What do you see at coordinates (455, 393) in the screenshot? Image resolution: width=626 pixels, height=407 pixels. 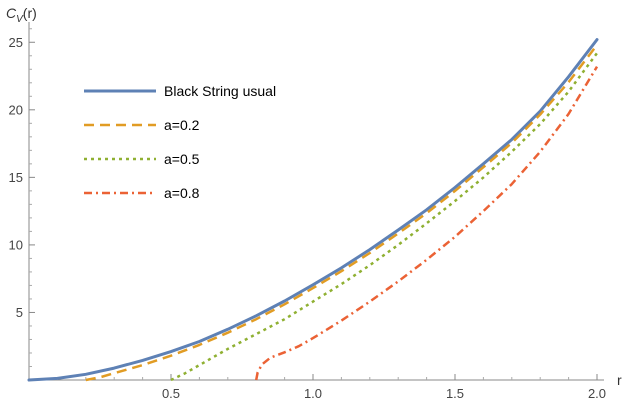 I see `x-tick-label: 1.5` at bounding box center [455, 393].